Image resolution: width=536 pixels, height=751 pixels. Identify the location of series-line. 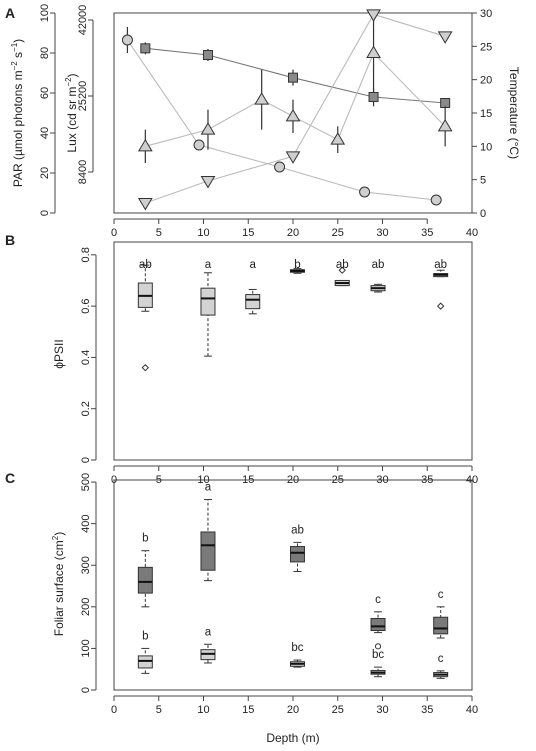
(295, 108).